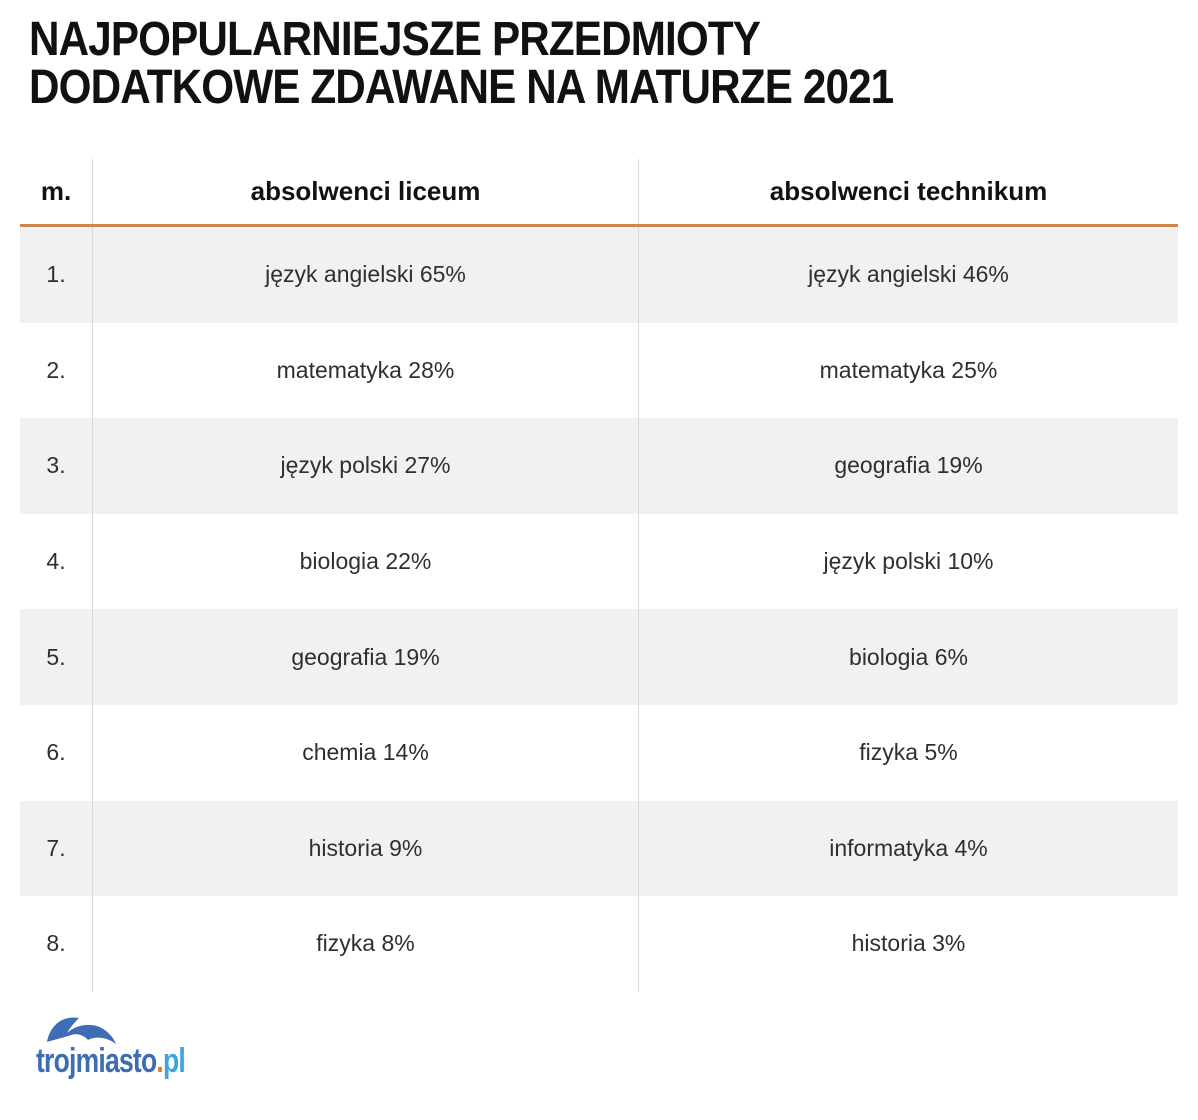 The width and height of the screenshot is (1198, 1120). I want to click on liceum-cell: chemia 14%, so click(365, 752).